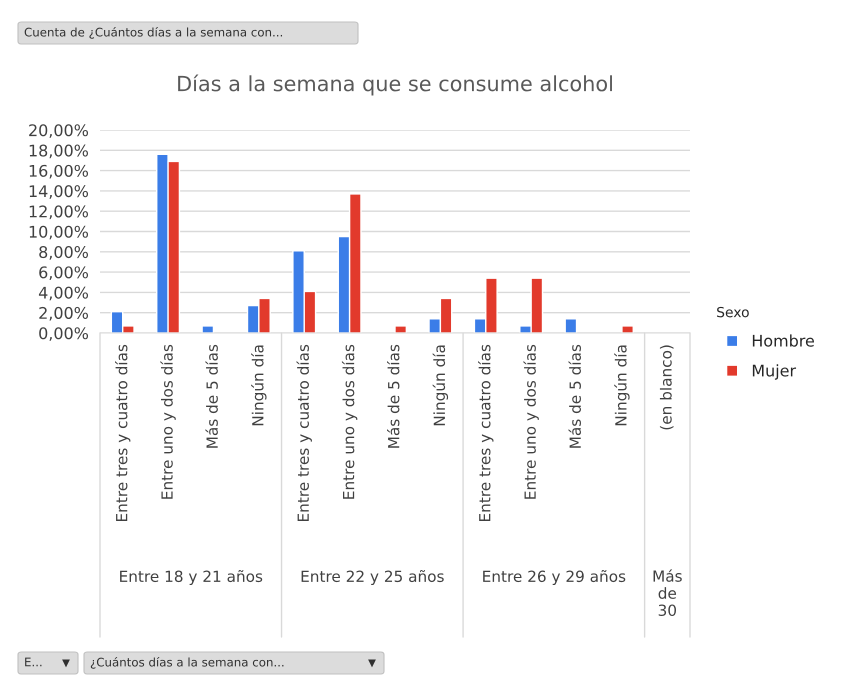 Image resolution: width=841 pixels, height=689 pixels. Describe the element at coordinates (373, 578) in the screenshot. I see `text: Entre 22 y 25 años` at that location.